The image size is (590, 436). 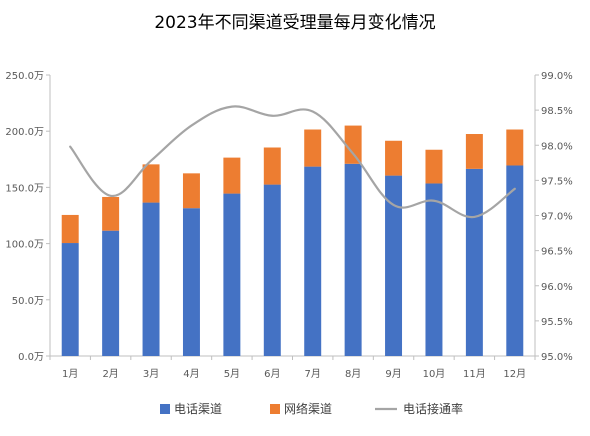 What do you see at coordinates (557, 181) in the screenshot?
I see `y-right-tick-label: 97.5%` at bounding box center [557, 181].